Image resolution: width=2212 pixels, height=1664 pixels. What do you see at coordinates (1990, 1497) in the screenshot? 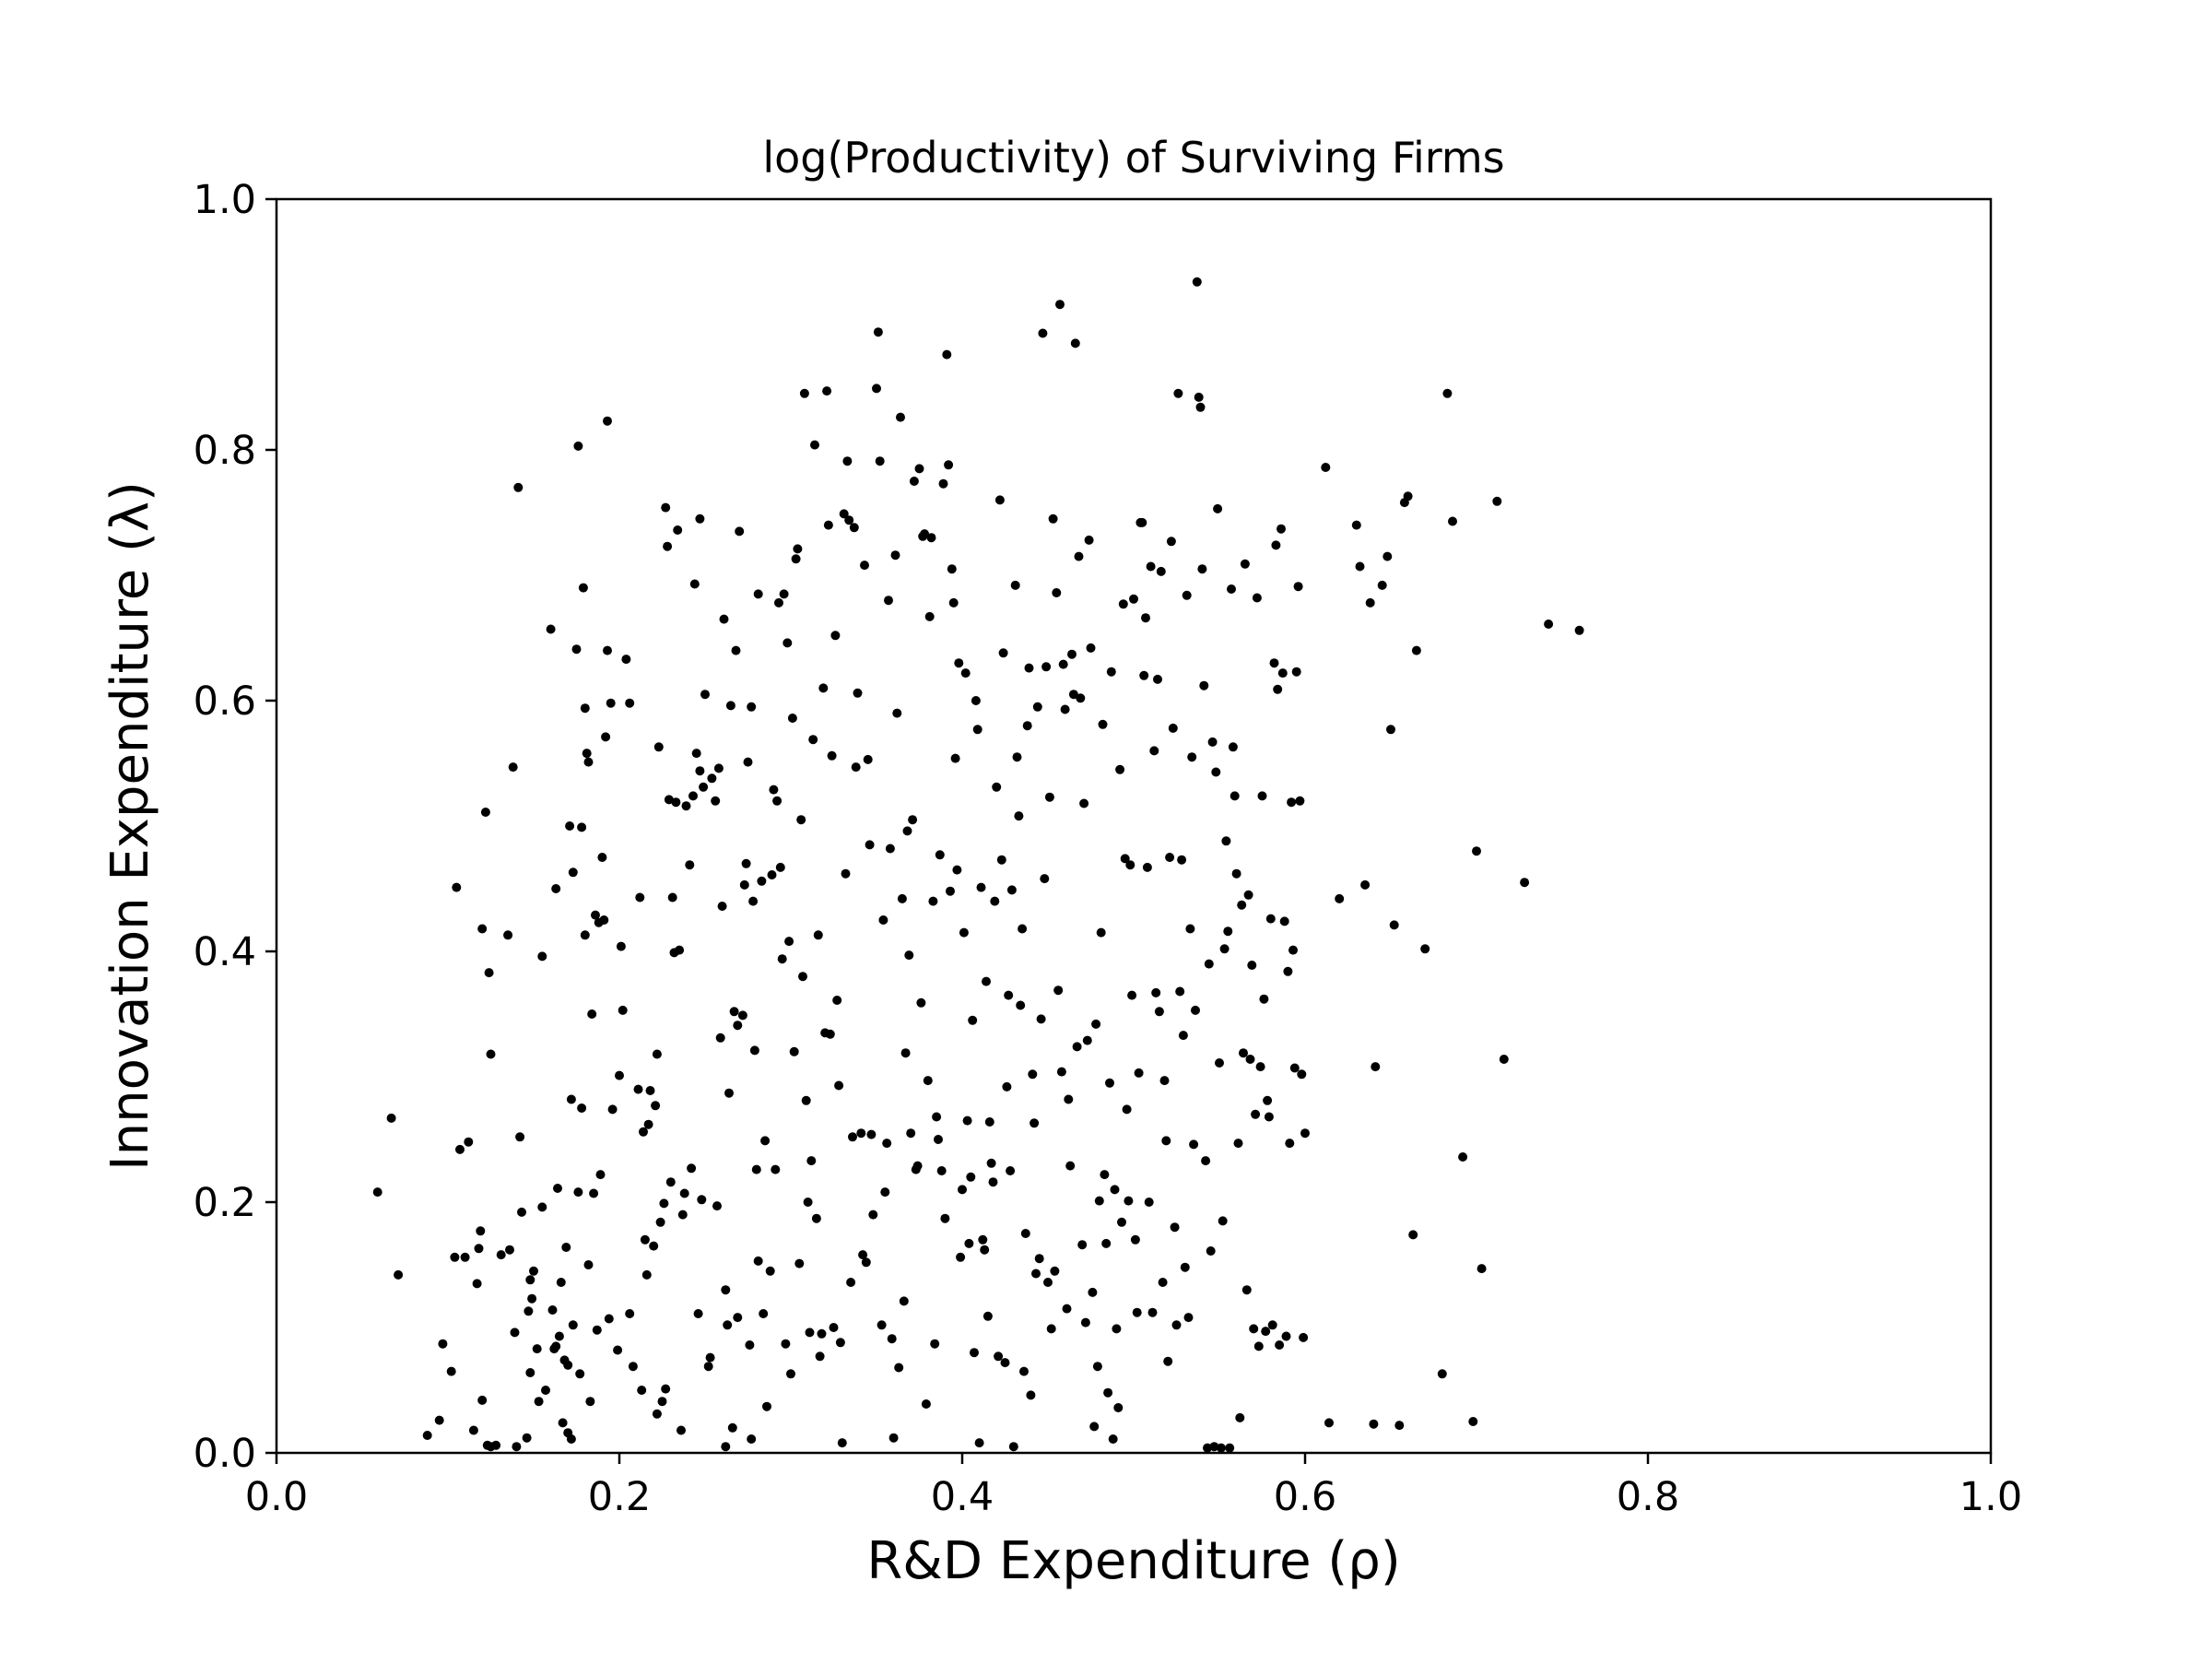
I see `x-tick-label: 1.0` at bounding box center [1990, 1497].